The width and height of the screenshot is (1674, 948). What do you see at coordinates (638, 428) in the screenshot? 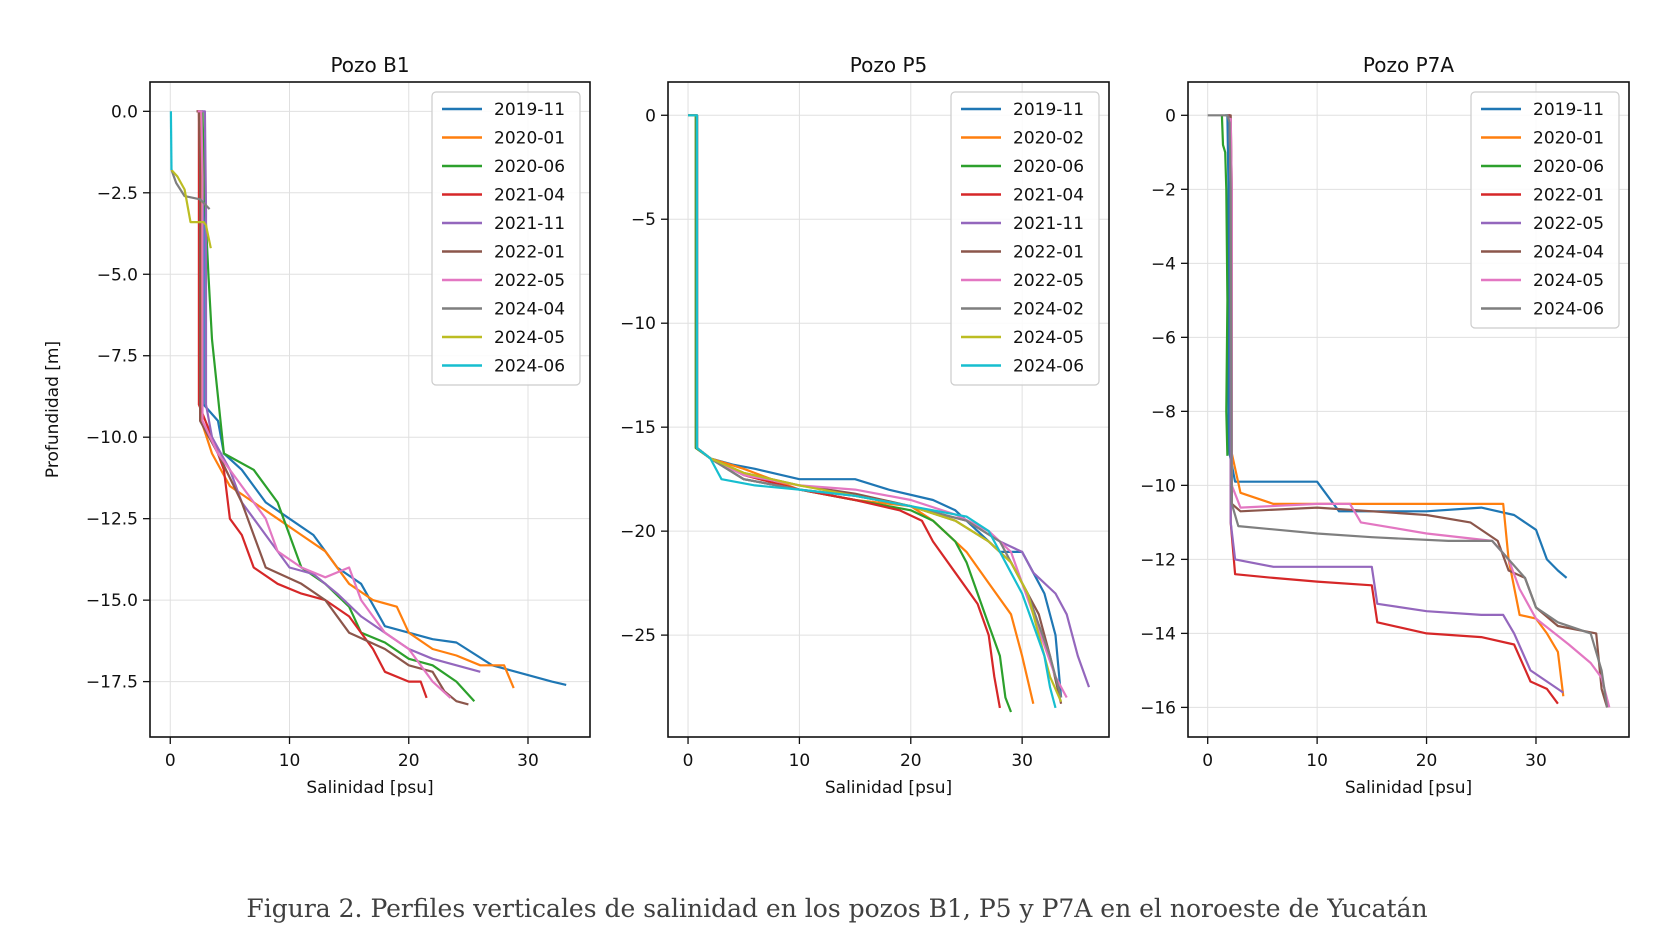
I see `y-tick-label: −15` at bounding box center [638, 428].